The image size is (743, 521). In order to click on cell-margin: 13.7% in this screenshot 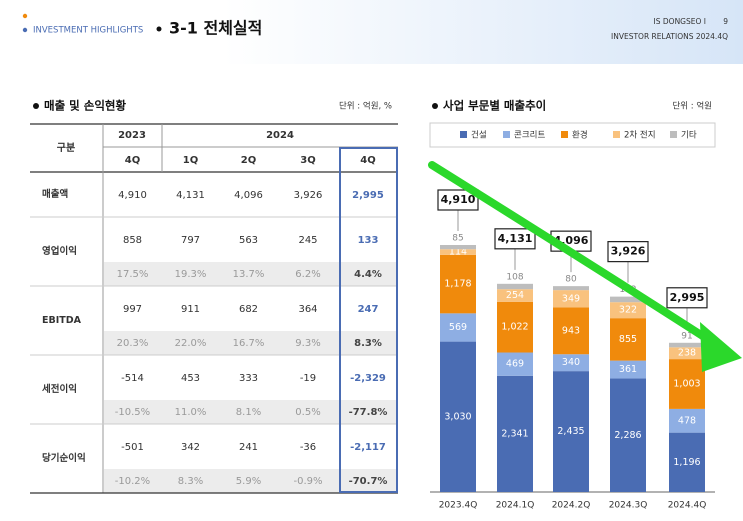, I will do `click(249, 274)`.